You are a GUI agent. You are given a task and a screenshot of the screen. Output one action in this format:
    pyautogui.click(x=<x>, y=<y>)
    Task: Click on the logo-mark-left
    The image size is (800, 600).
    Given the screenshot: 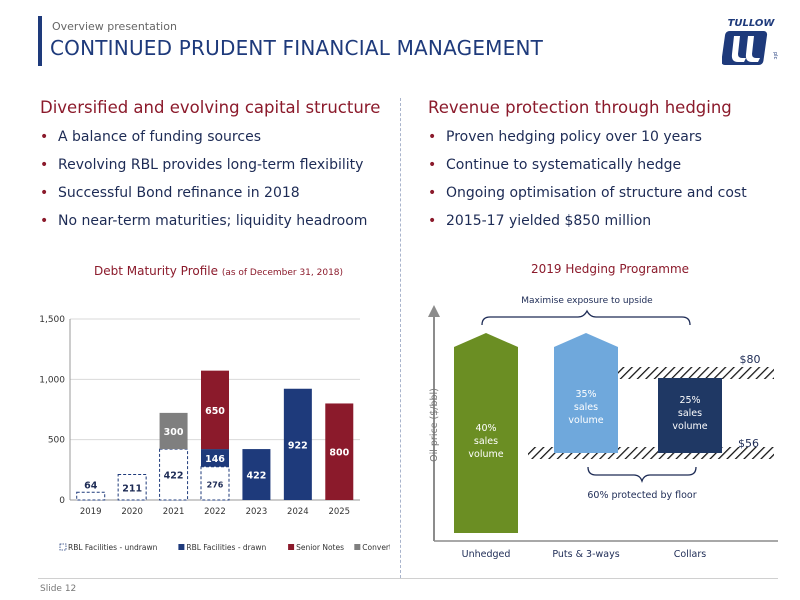 What is the action you would take?
    pyautogui.click(x=738, y=49)
    